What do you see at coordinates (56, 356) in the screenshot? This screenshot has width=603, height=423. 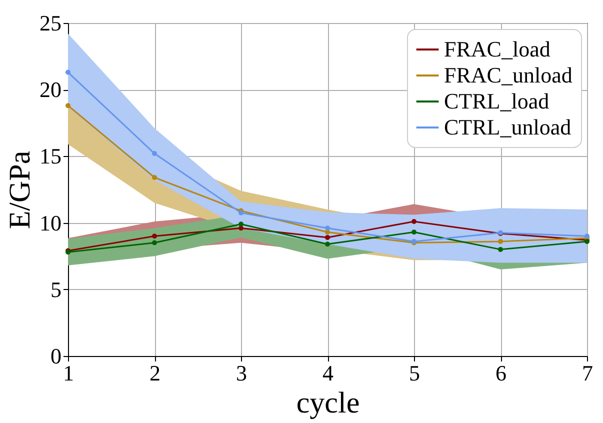 I see `y-tick-label: 0` at bounding box center [56, 356].